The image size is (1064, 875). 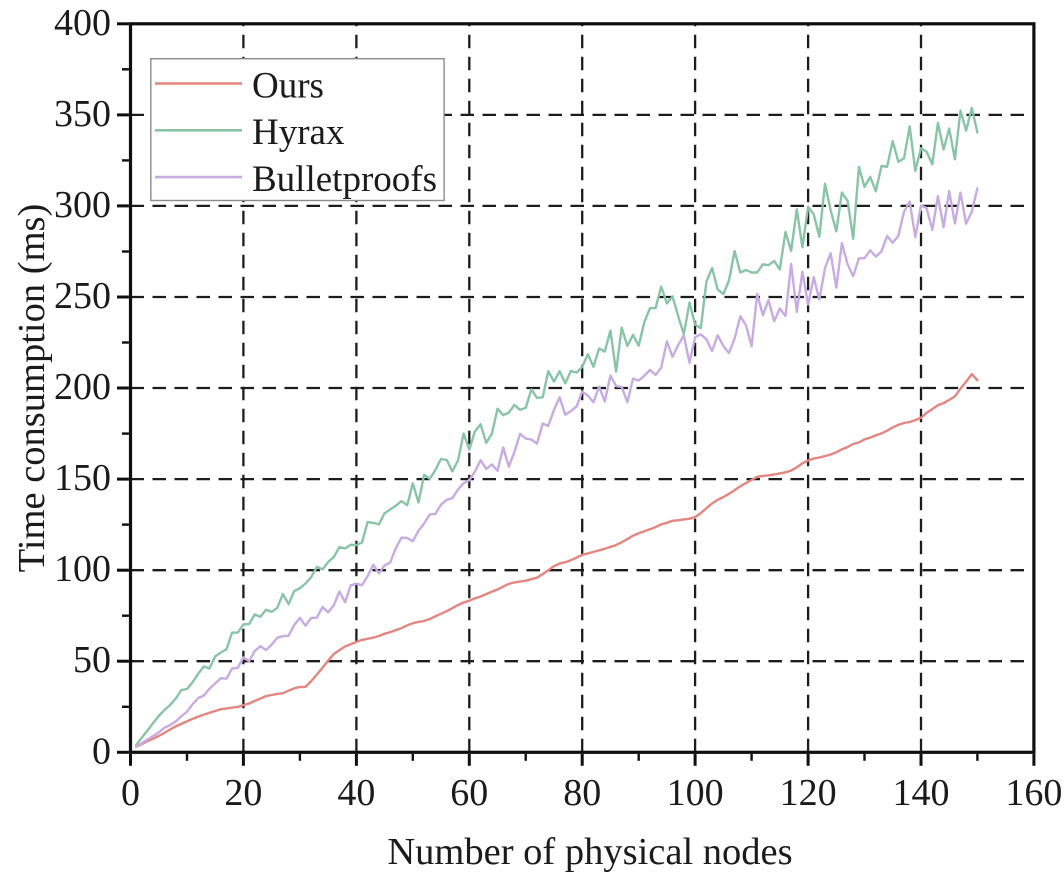 What do you see at coordinates (288, 85) in the screenshot?
I see `svg-text: Ours` at bounding box center [288, 85].